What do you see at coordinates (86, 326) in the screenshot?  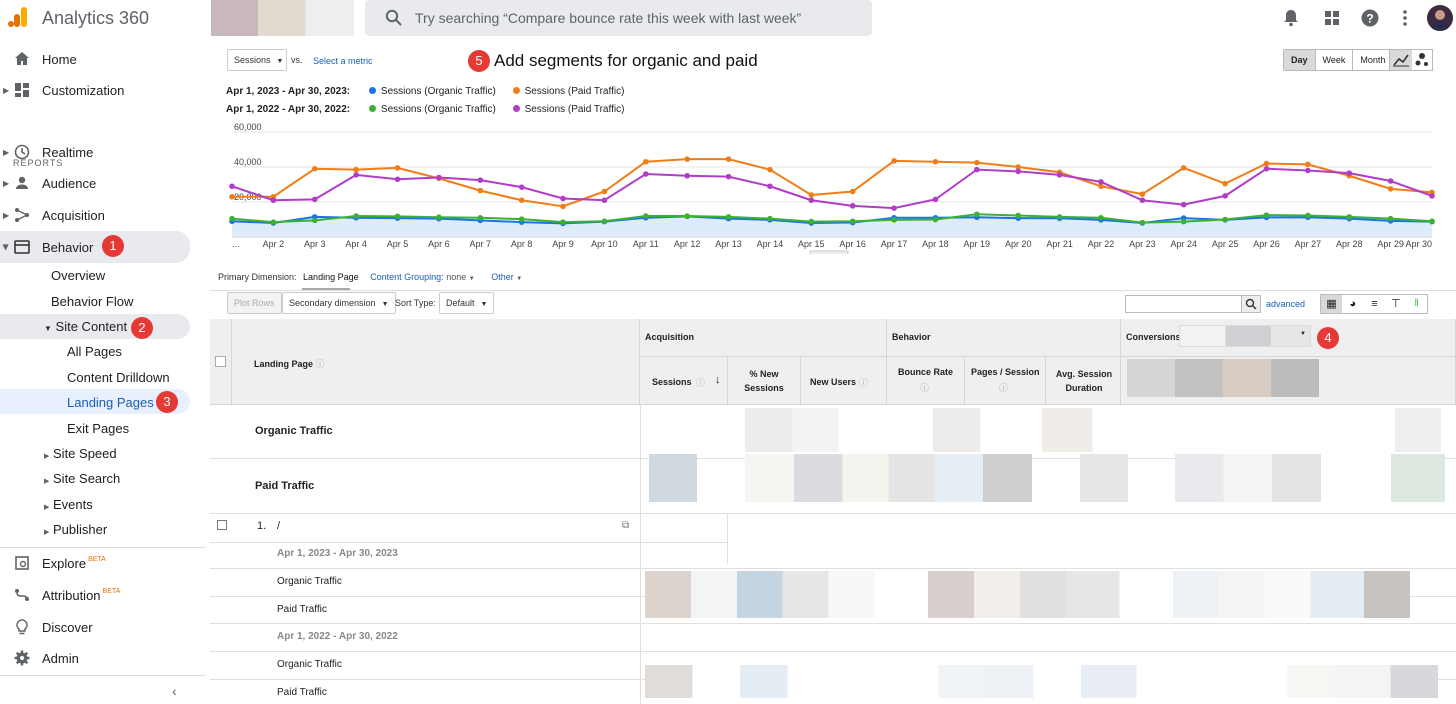 I see `sidebar-item-site-content: ▼ Site Content` at bounding box center [86, 326].